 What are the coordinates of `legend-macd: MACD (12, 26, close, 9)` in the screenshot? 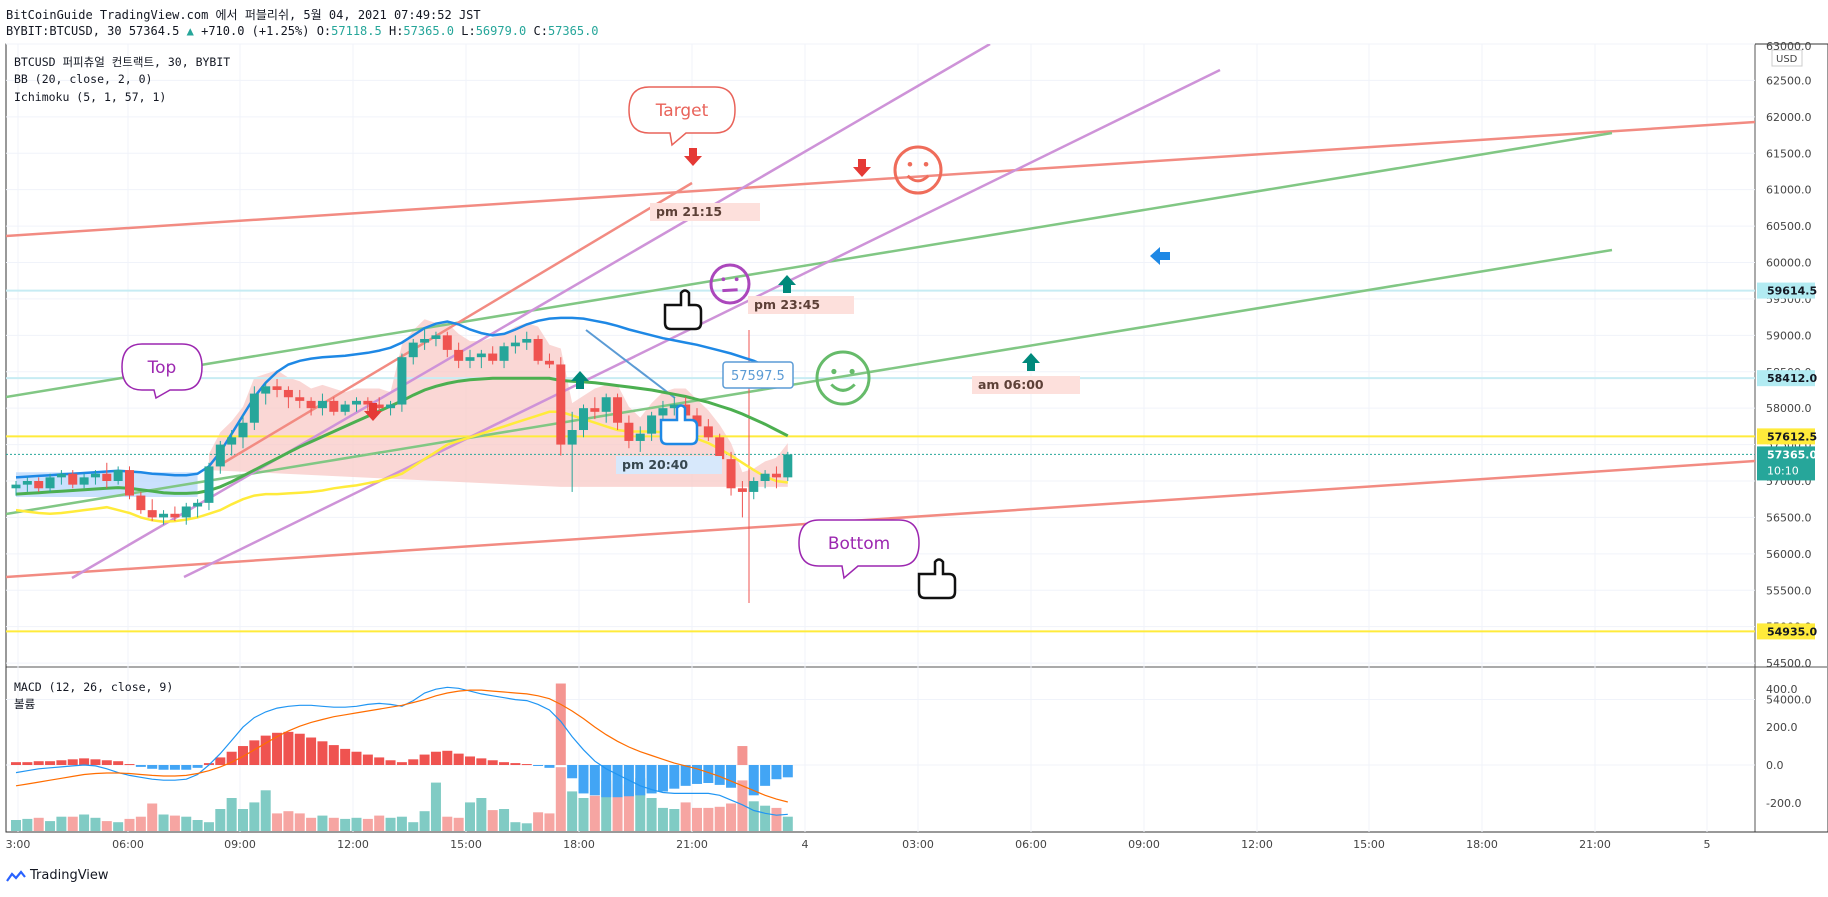 It's located at (94, 687).